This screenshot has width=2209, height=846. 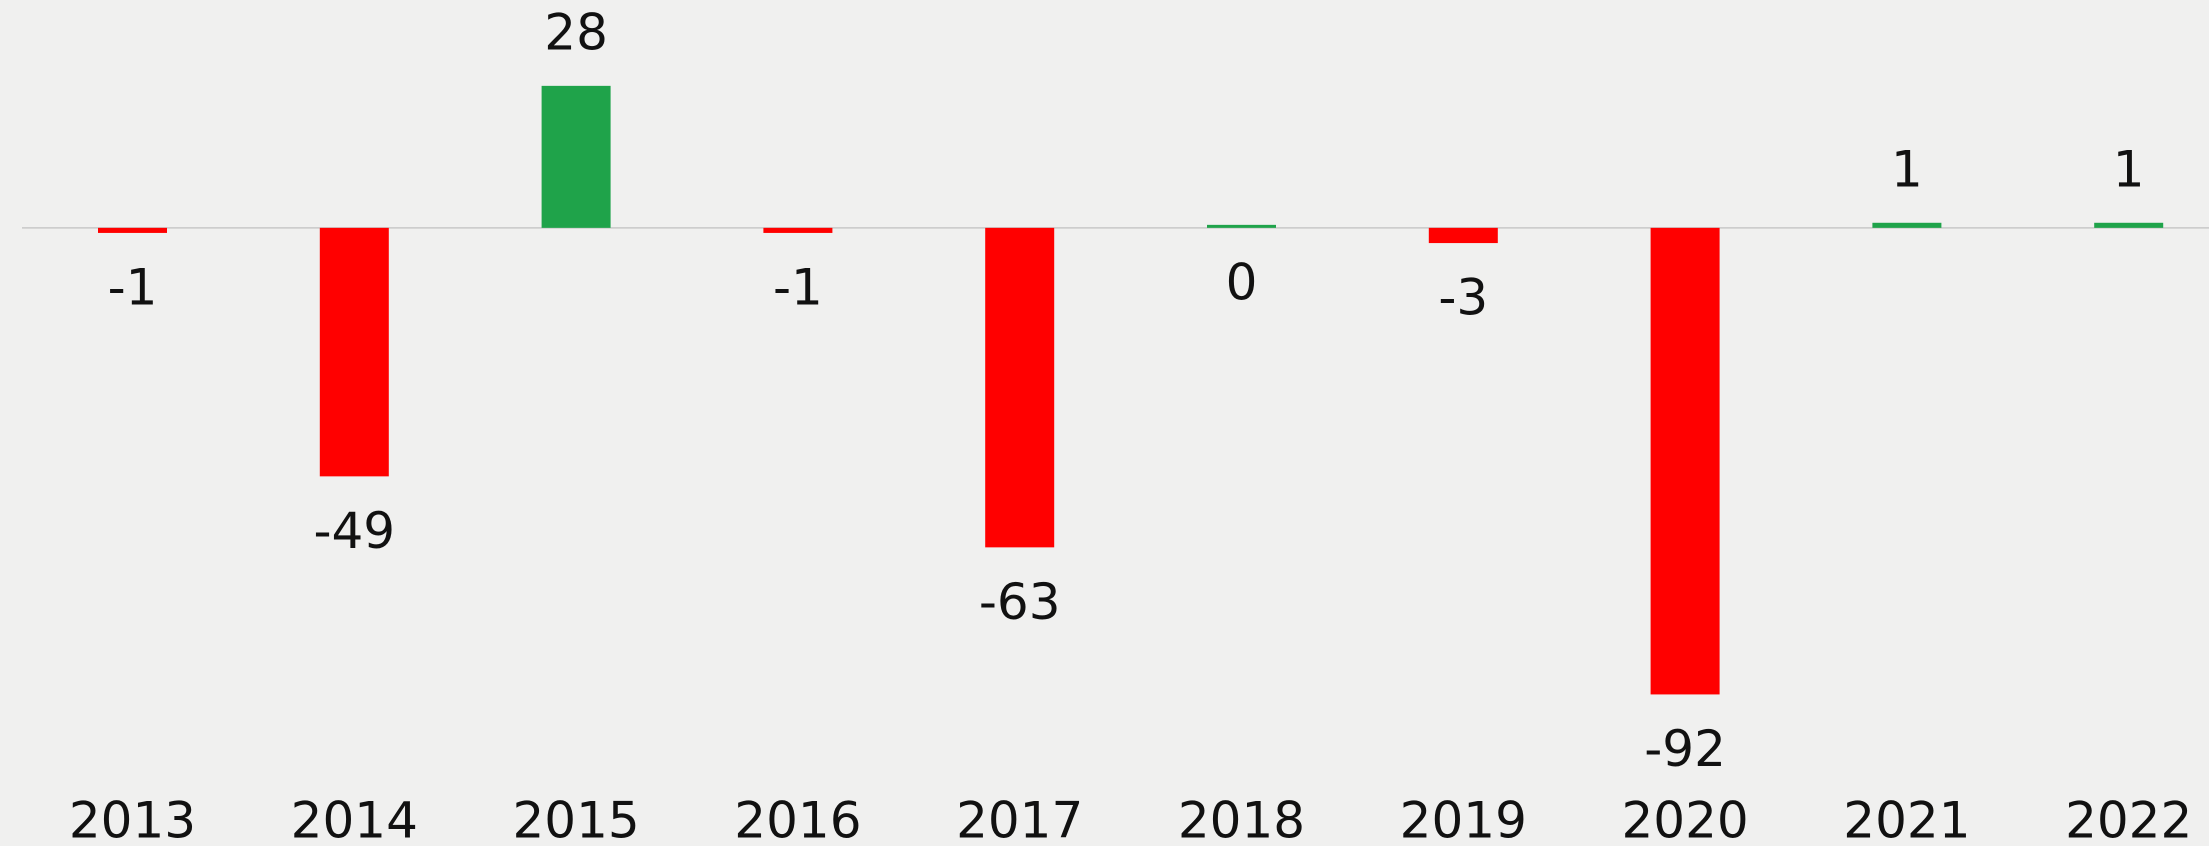 What do you see at coordinates (797, 819) in the screenshot?
I see `x-tick-label: 2016` at bounding box center [797, 819].